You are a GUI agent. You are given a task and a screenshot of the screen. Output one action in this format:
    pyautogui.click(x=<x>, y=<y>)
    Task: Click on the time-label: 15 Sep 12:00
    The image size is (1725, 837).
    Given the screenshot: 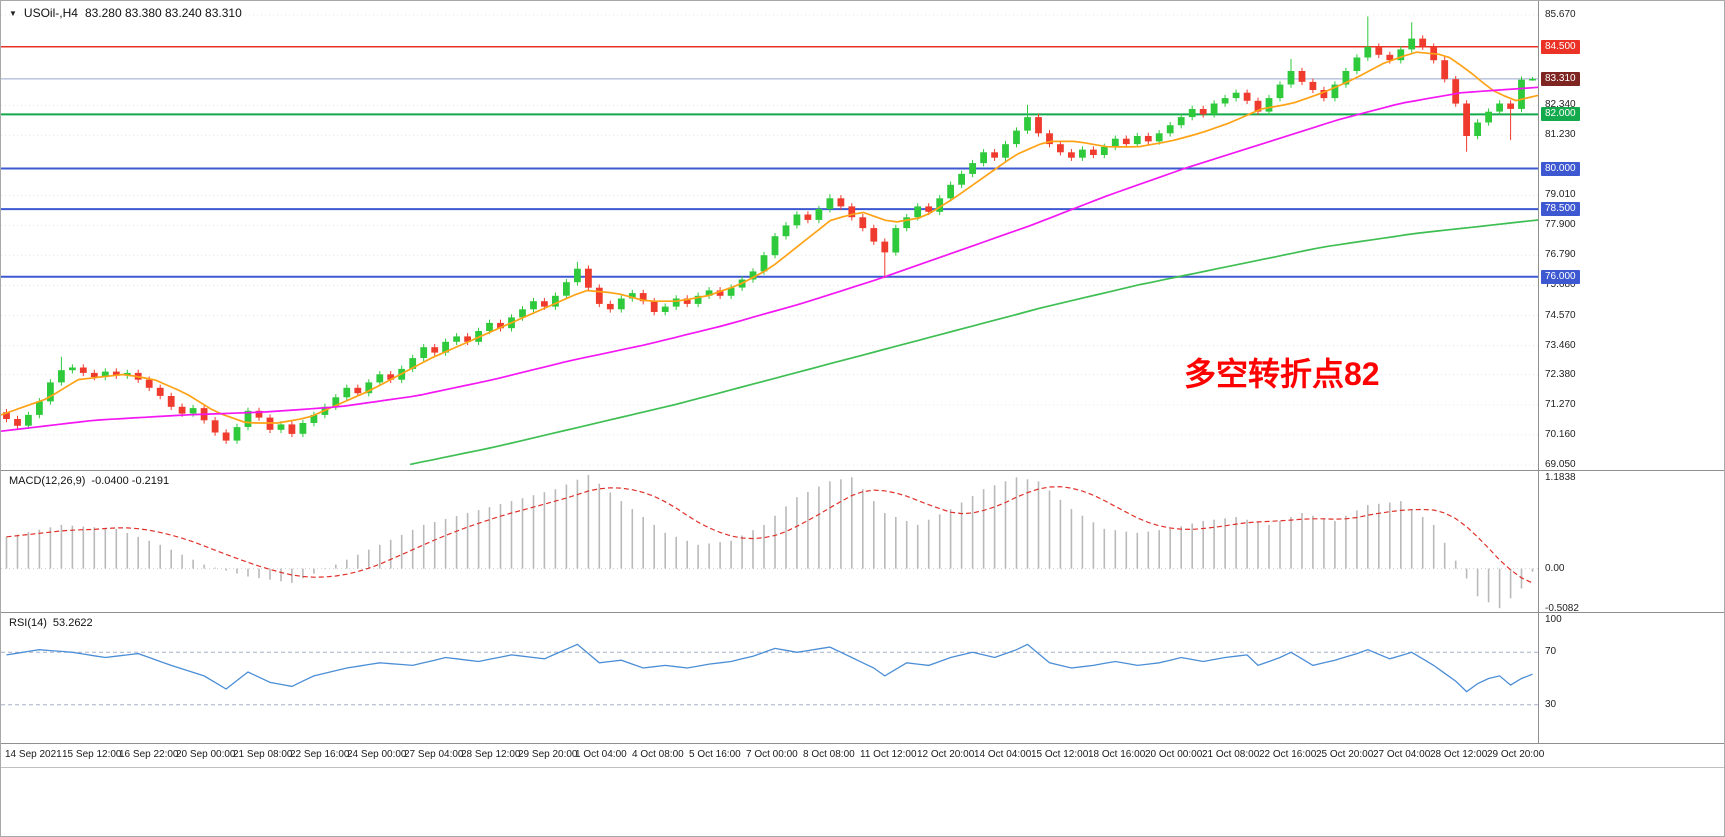 What is the action you would take?
    pyautogui.click(x=92, y=754)
    